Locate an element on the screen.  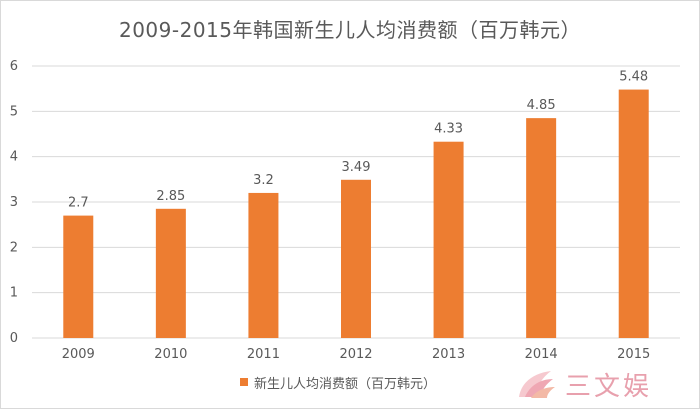
x-tick-label: 2014 is located at coordinates (541, 354).